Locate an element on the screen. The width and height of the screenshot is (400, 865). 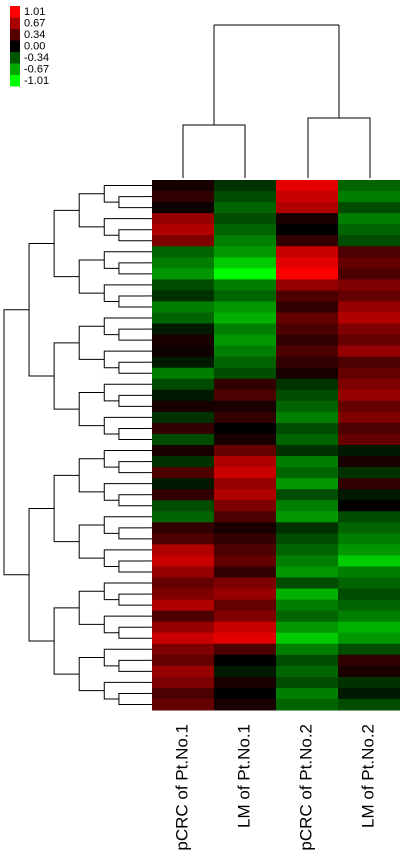
legend-label: 0.67 is located at coordinates (34, 23).